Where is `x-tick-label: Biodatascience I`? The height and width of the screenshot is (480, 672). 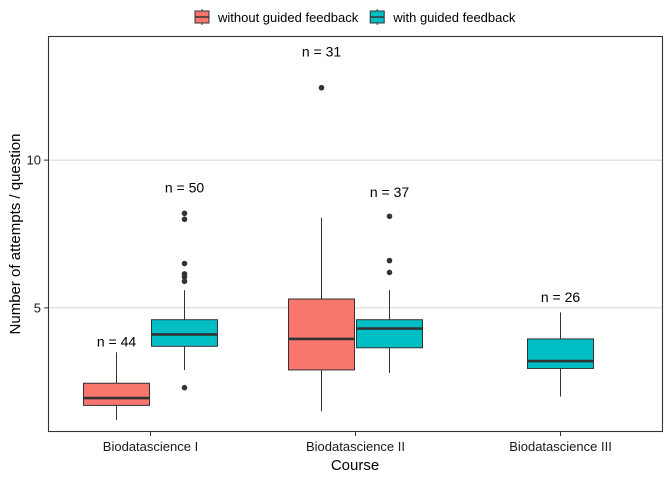 x-tick-label: Biodatascience I is located at coordinates (150, 446).